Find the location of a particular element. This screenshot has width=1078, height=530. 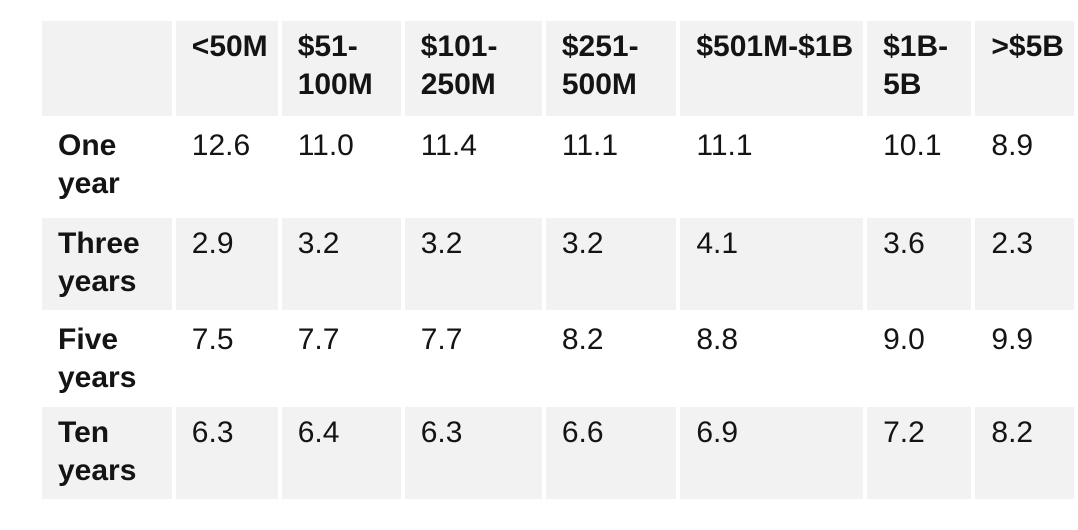

value-cell: 3.6 is located at coordinates (919, 264).